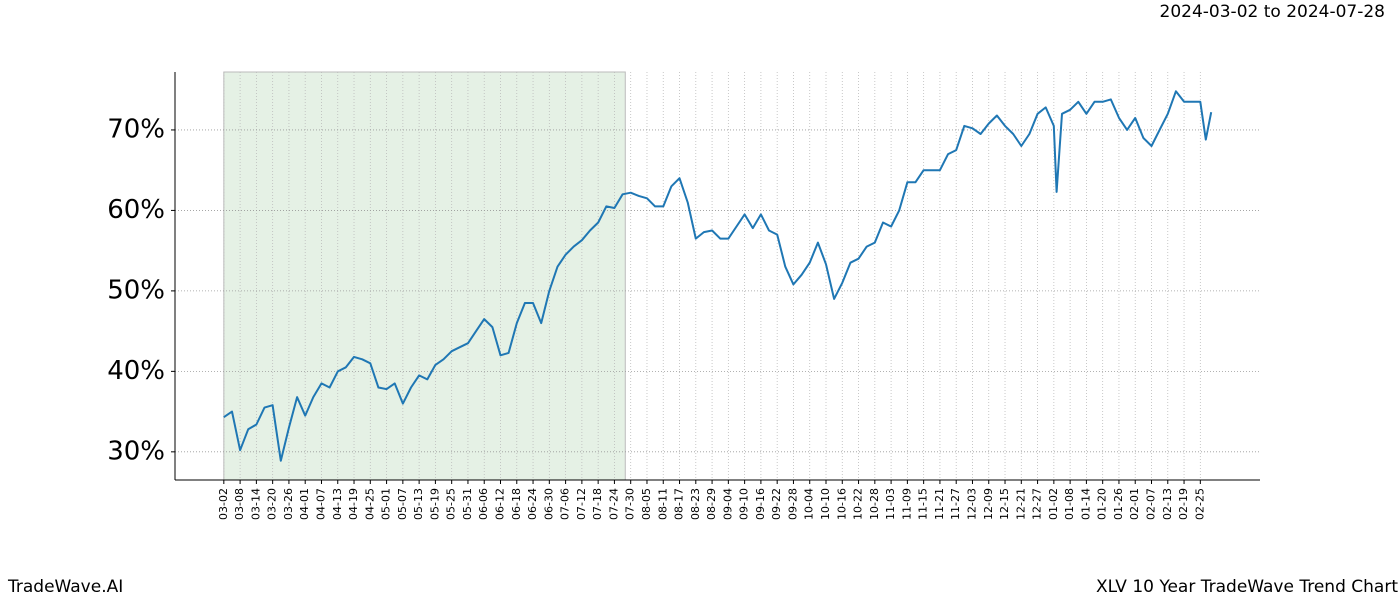  Describe the element at coordinates (744, 504) in the screenshot. I see `x-tick-label: 09-10` at that location.